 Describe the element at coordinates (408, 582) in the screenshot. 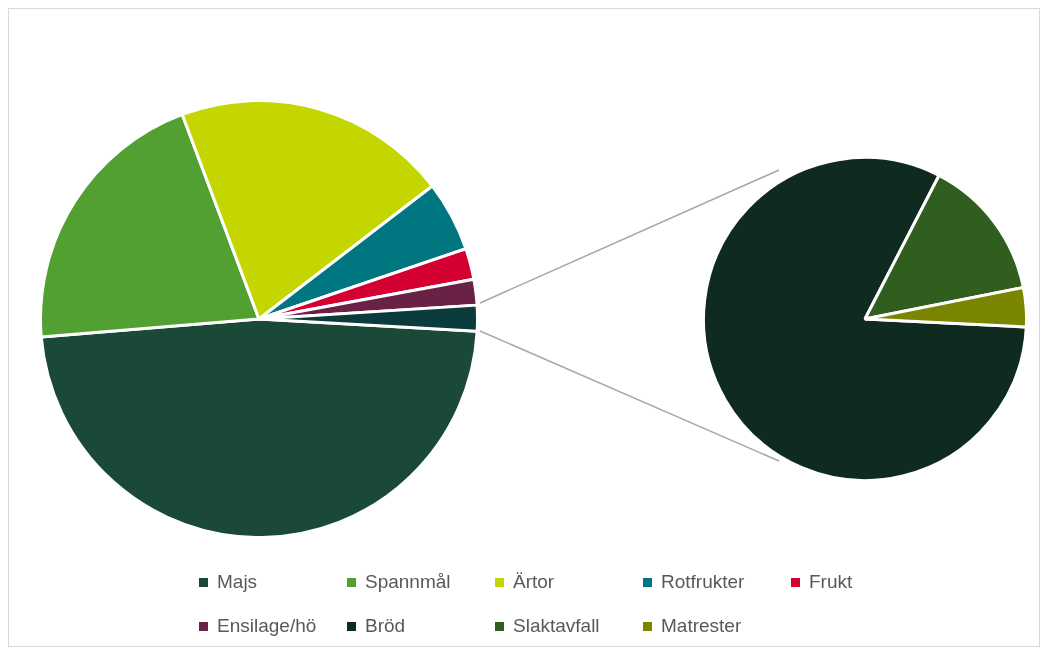

I see `legend-label: Spannmål` at that location.